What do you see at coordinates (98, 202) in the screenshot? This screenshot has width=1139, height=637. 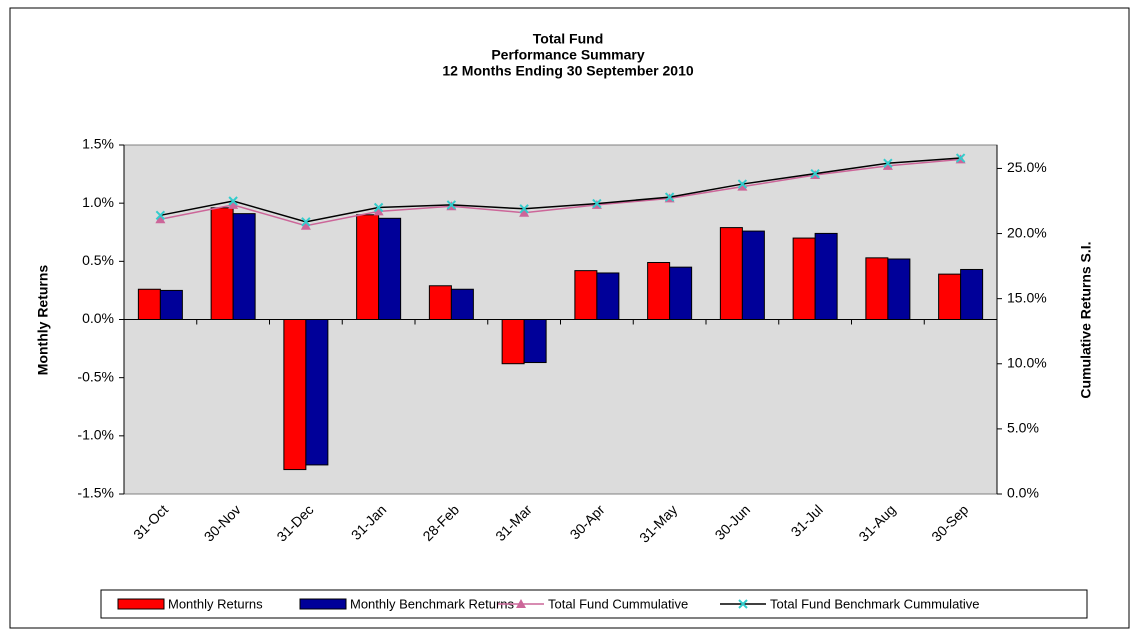 I see `y-tick-label: 1.0%` at bounding box center [98, 202].